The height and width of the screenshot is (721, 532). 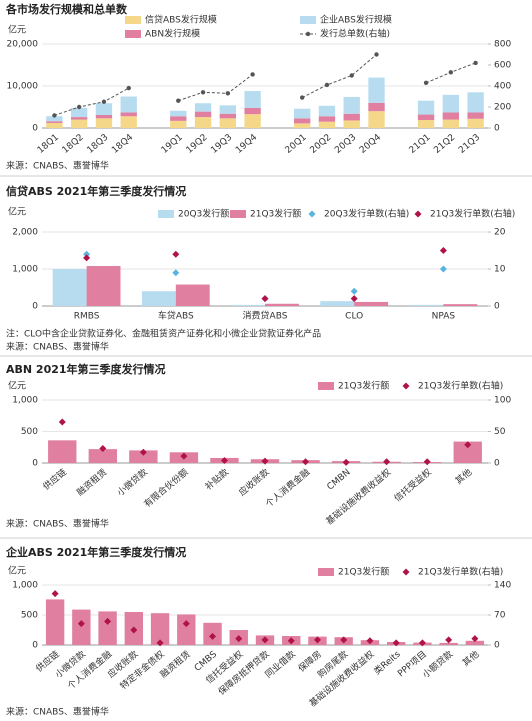 What do you see at coordinates (500, 270) in the screenshot?
I see `y2-tick-label: 10` at bounding box center [500, 270].